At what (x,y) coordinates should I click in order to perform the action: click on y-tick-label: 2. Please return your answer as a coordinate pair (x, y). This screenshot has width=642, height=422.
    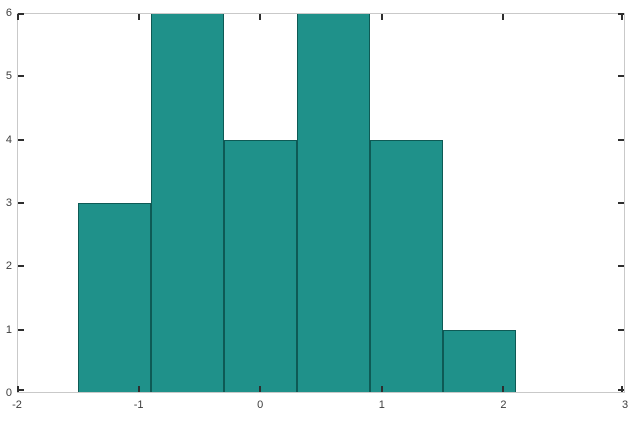
    Looking at the image, I should click on (8, 266).